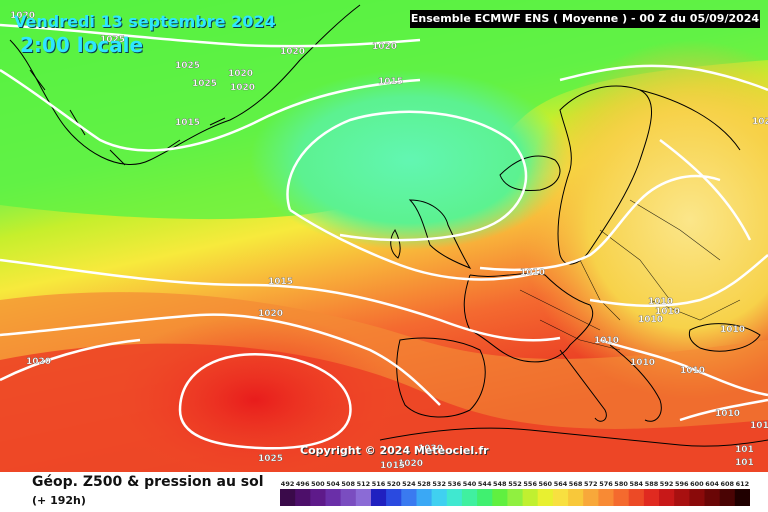 The image size is (768, 512). Describe the element at coordinates (485, 484) in the screenshot. I see `legend-value: 544` at that location.